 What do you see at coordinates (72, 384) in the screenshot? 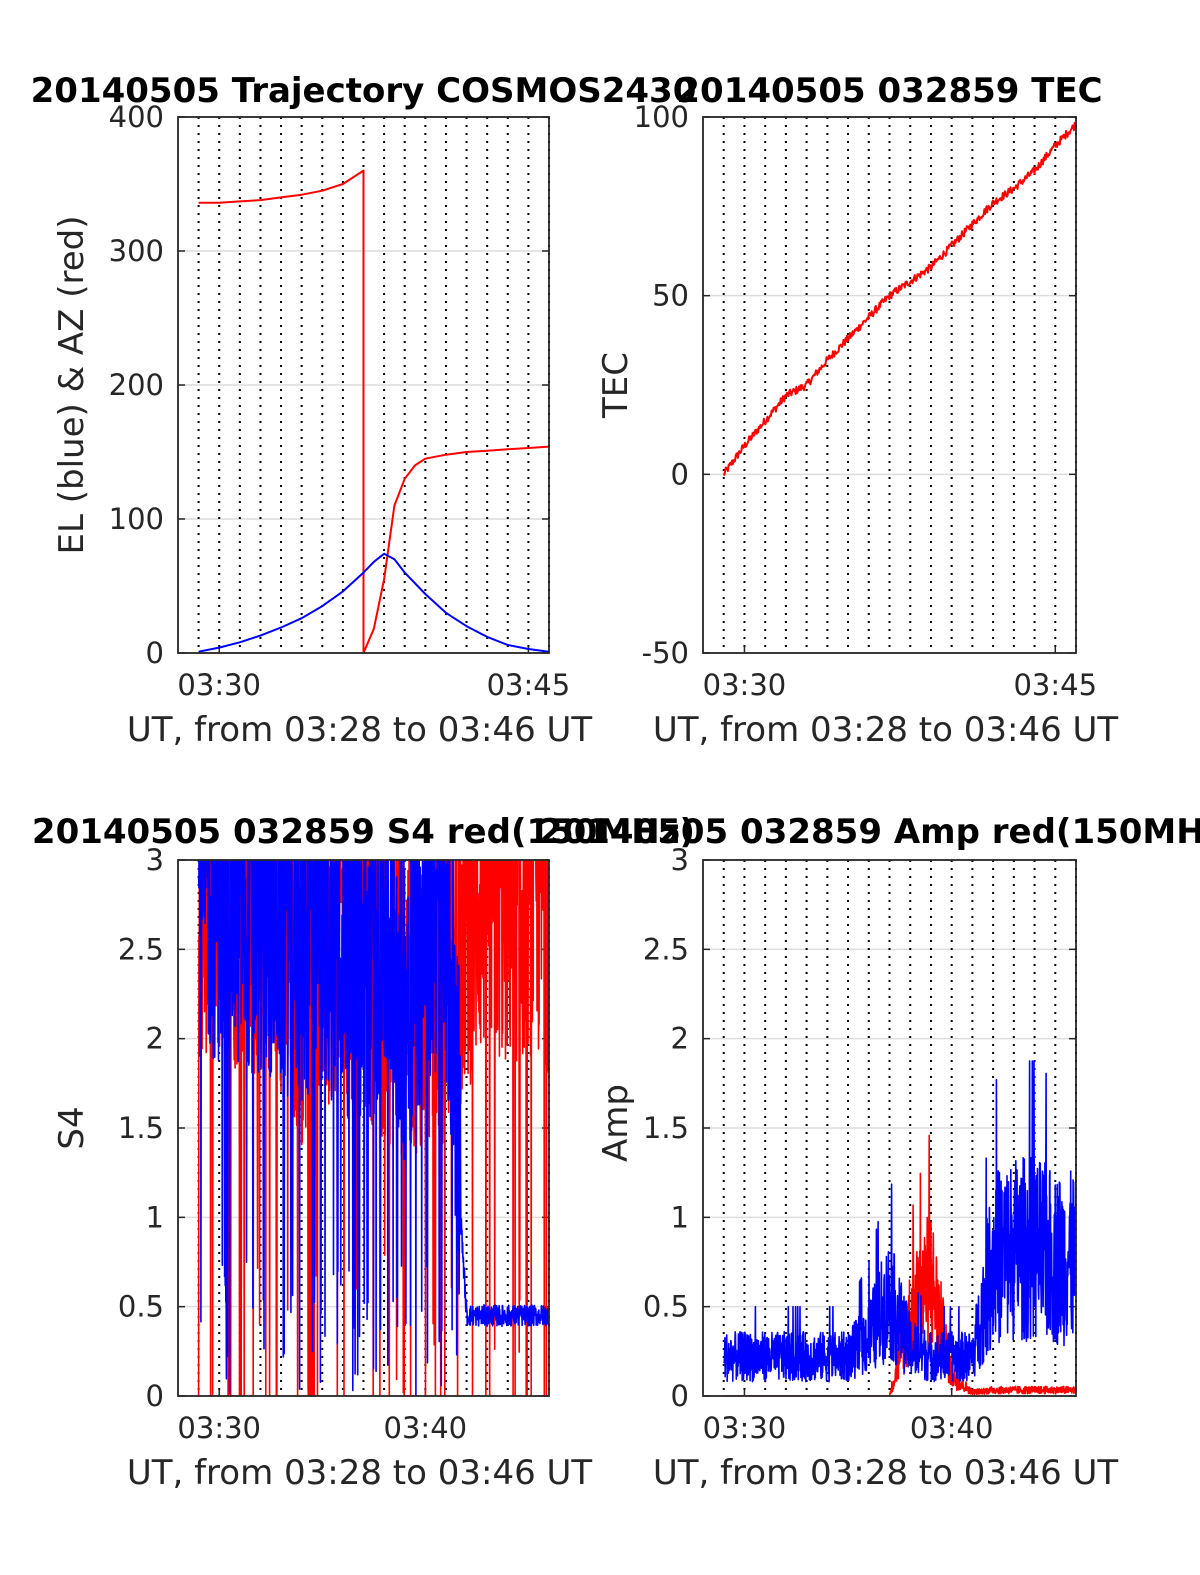
I see `y-axis-label: EL (blue) & AZ (red)` at bounding box center [72, 384].